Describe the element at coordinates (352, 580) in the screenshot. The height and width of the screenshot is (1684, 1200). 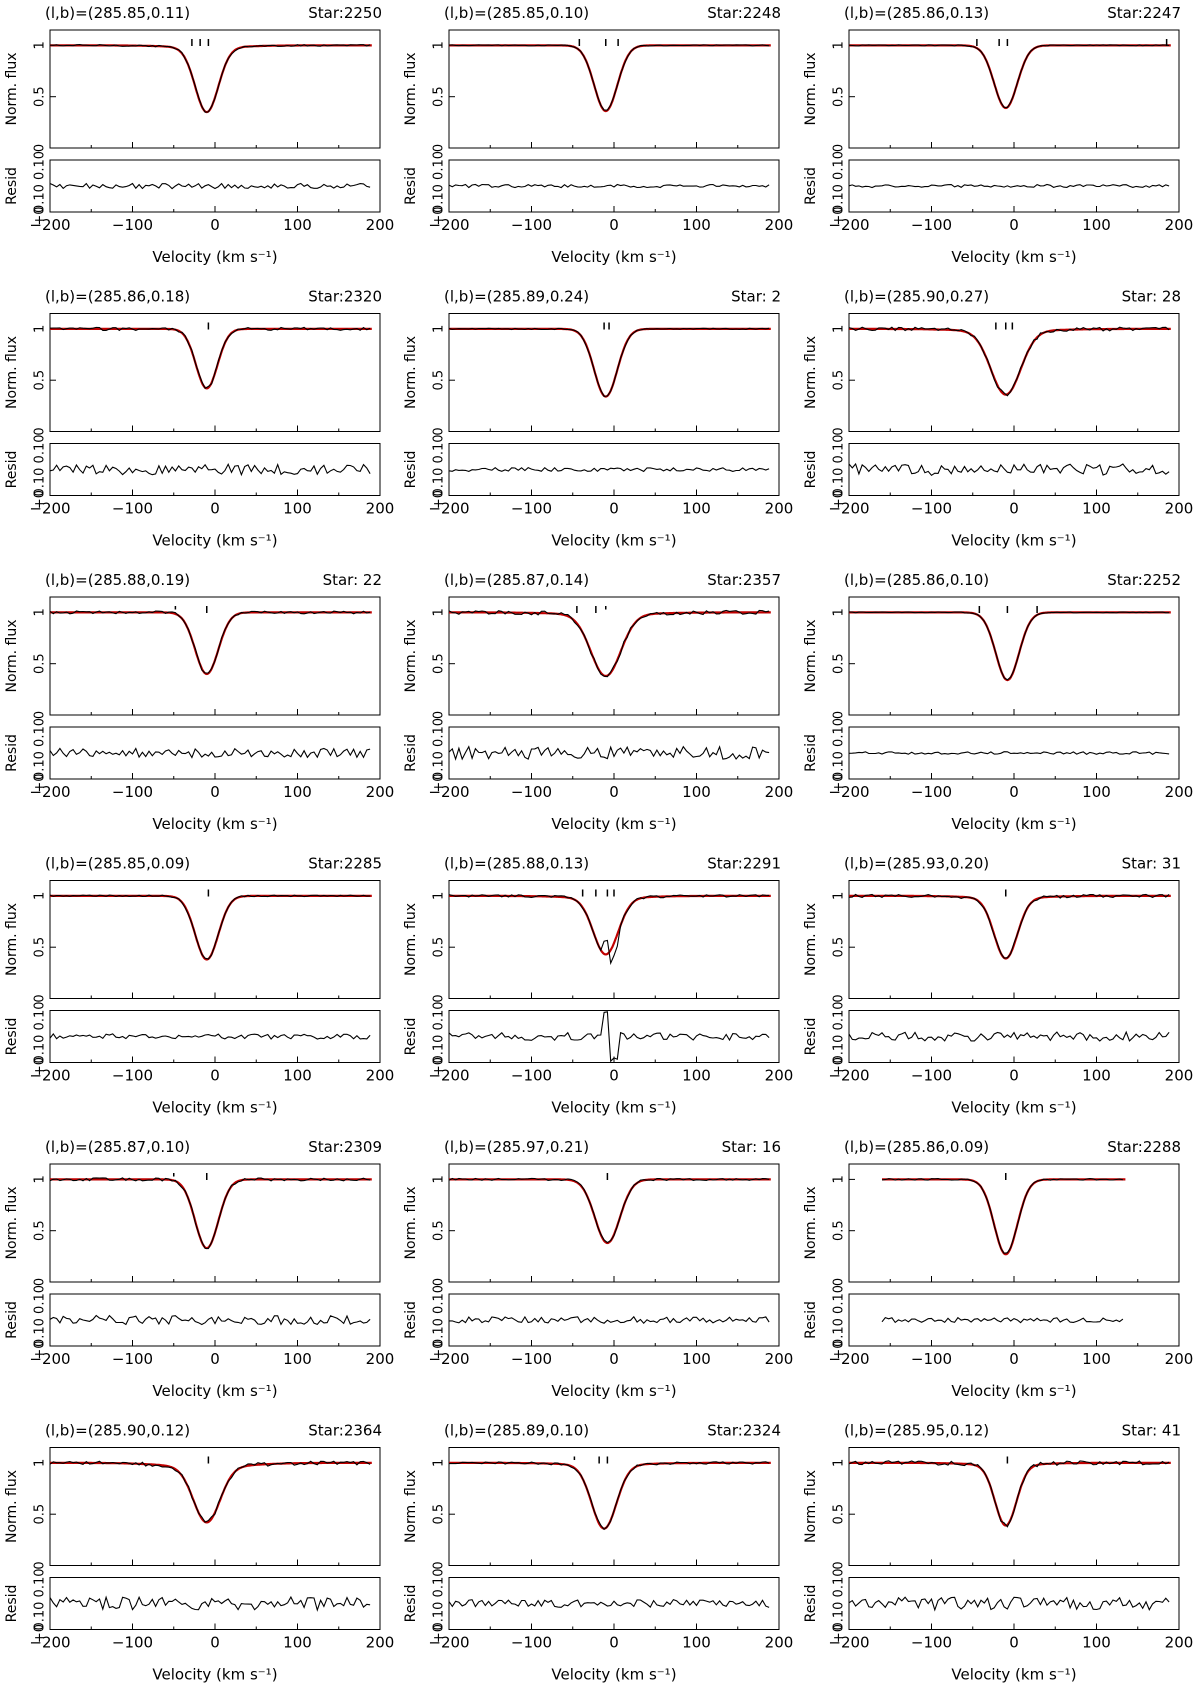
I see `panel-star-label: Star: 22` at that location.